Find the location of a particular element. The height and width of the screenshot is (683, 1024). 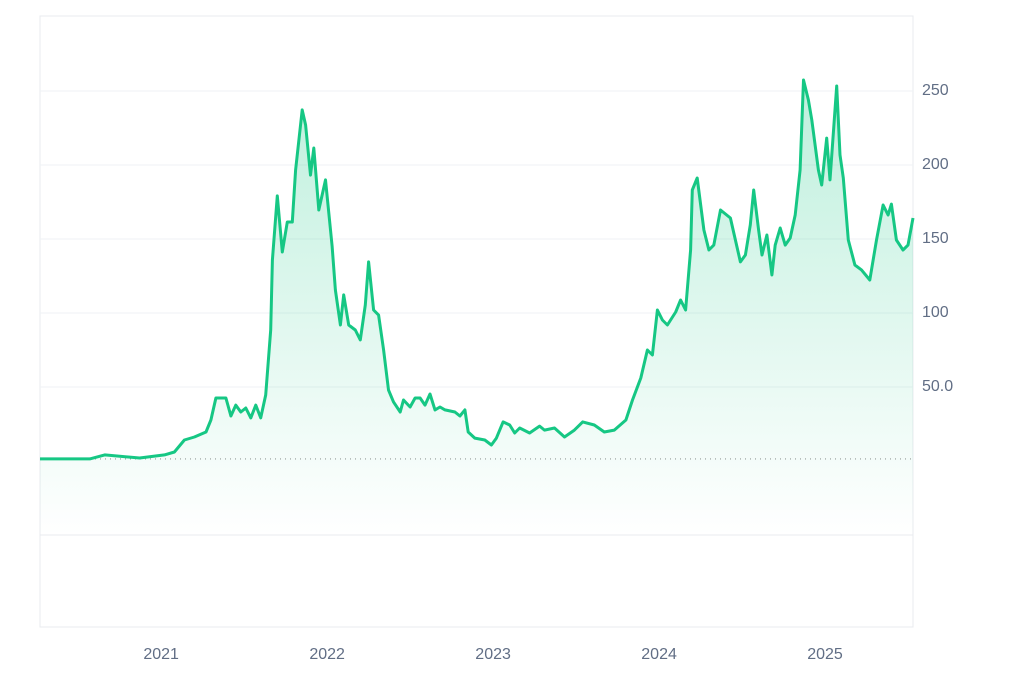

x-tick-label: 2023 is located at coordinates (493, 654).